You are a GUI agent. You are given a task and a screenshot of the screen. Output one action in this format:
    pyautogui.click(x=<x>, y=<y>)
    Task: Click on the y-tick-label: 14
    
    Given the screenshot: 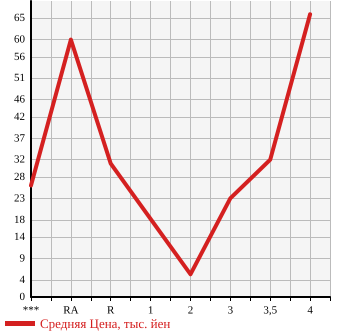 What is the action you would take?
    pyautogui.click(x=20, y=236)
    